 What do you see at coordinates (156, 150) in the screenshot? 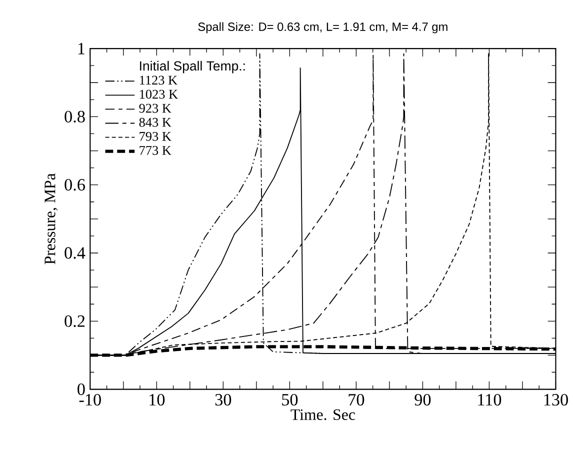
I see `legend-label: 773 K` at bounding box center [156, 150].